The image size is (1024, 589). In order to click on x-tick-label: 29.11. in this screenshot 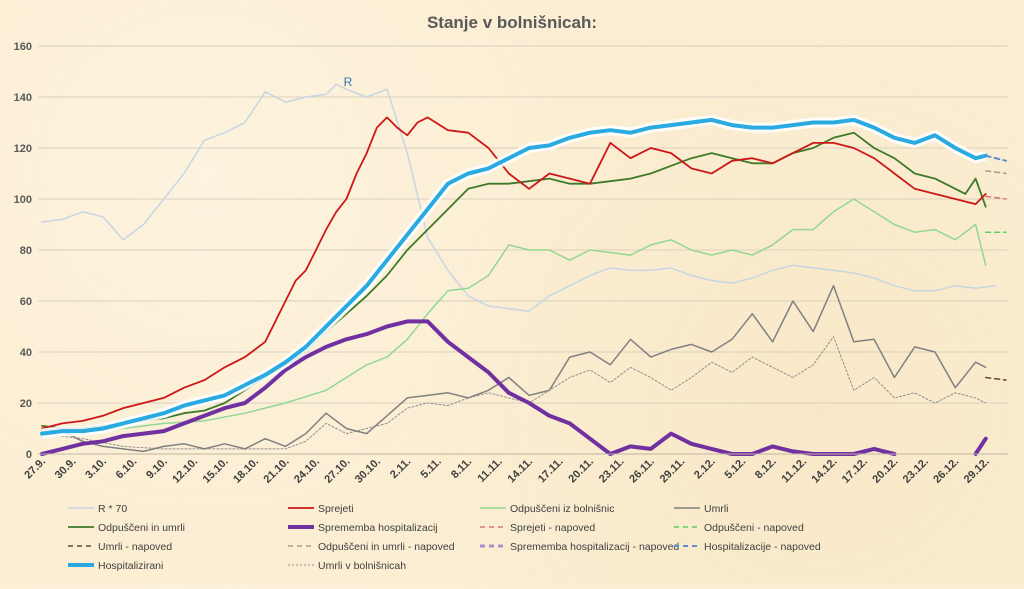, I will do `click(673, 471)`.